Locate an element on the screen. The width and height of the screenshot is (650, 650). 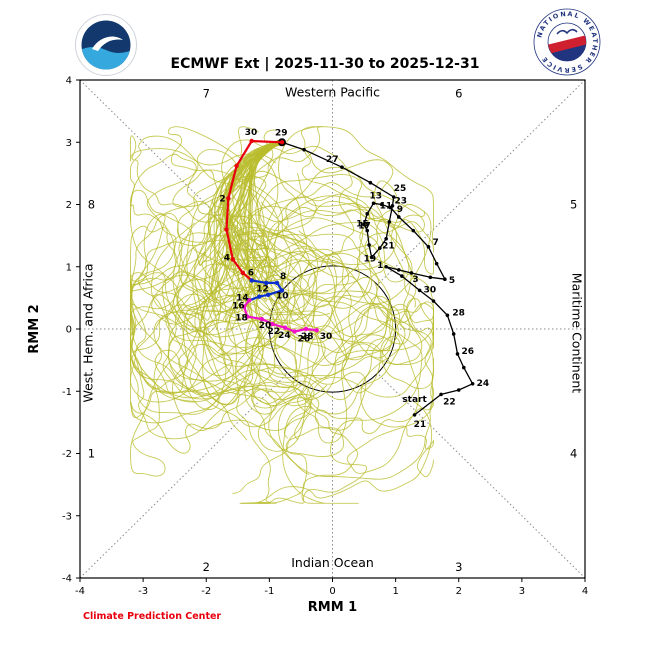
date-label: 3 is located at coordinates (415, 280).